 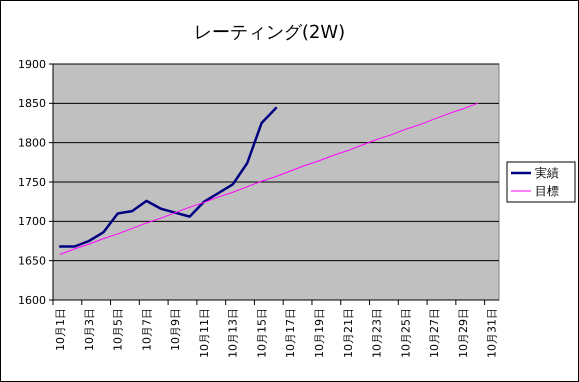 What do you see at coordinates (32, 64) in the screenshot?
I see `y-tick-label: 1900` at bounding box center [32, 64].